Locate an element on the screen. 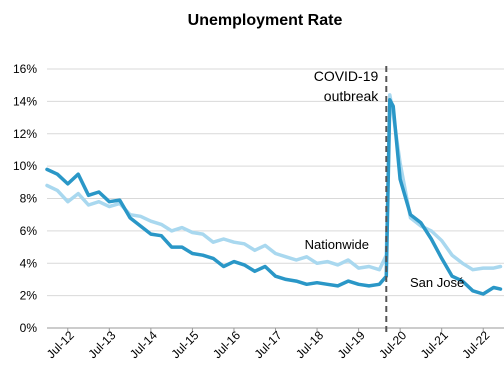 The image size is (504, 378). y-tick-label: 8% is located at coordinates (29, 199).